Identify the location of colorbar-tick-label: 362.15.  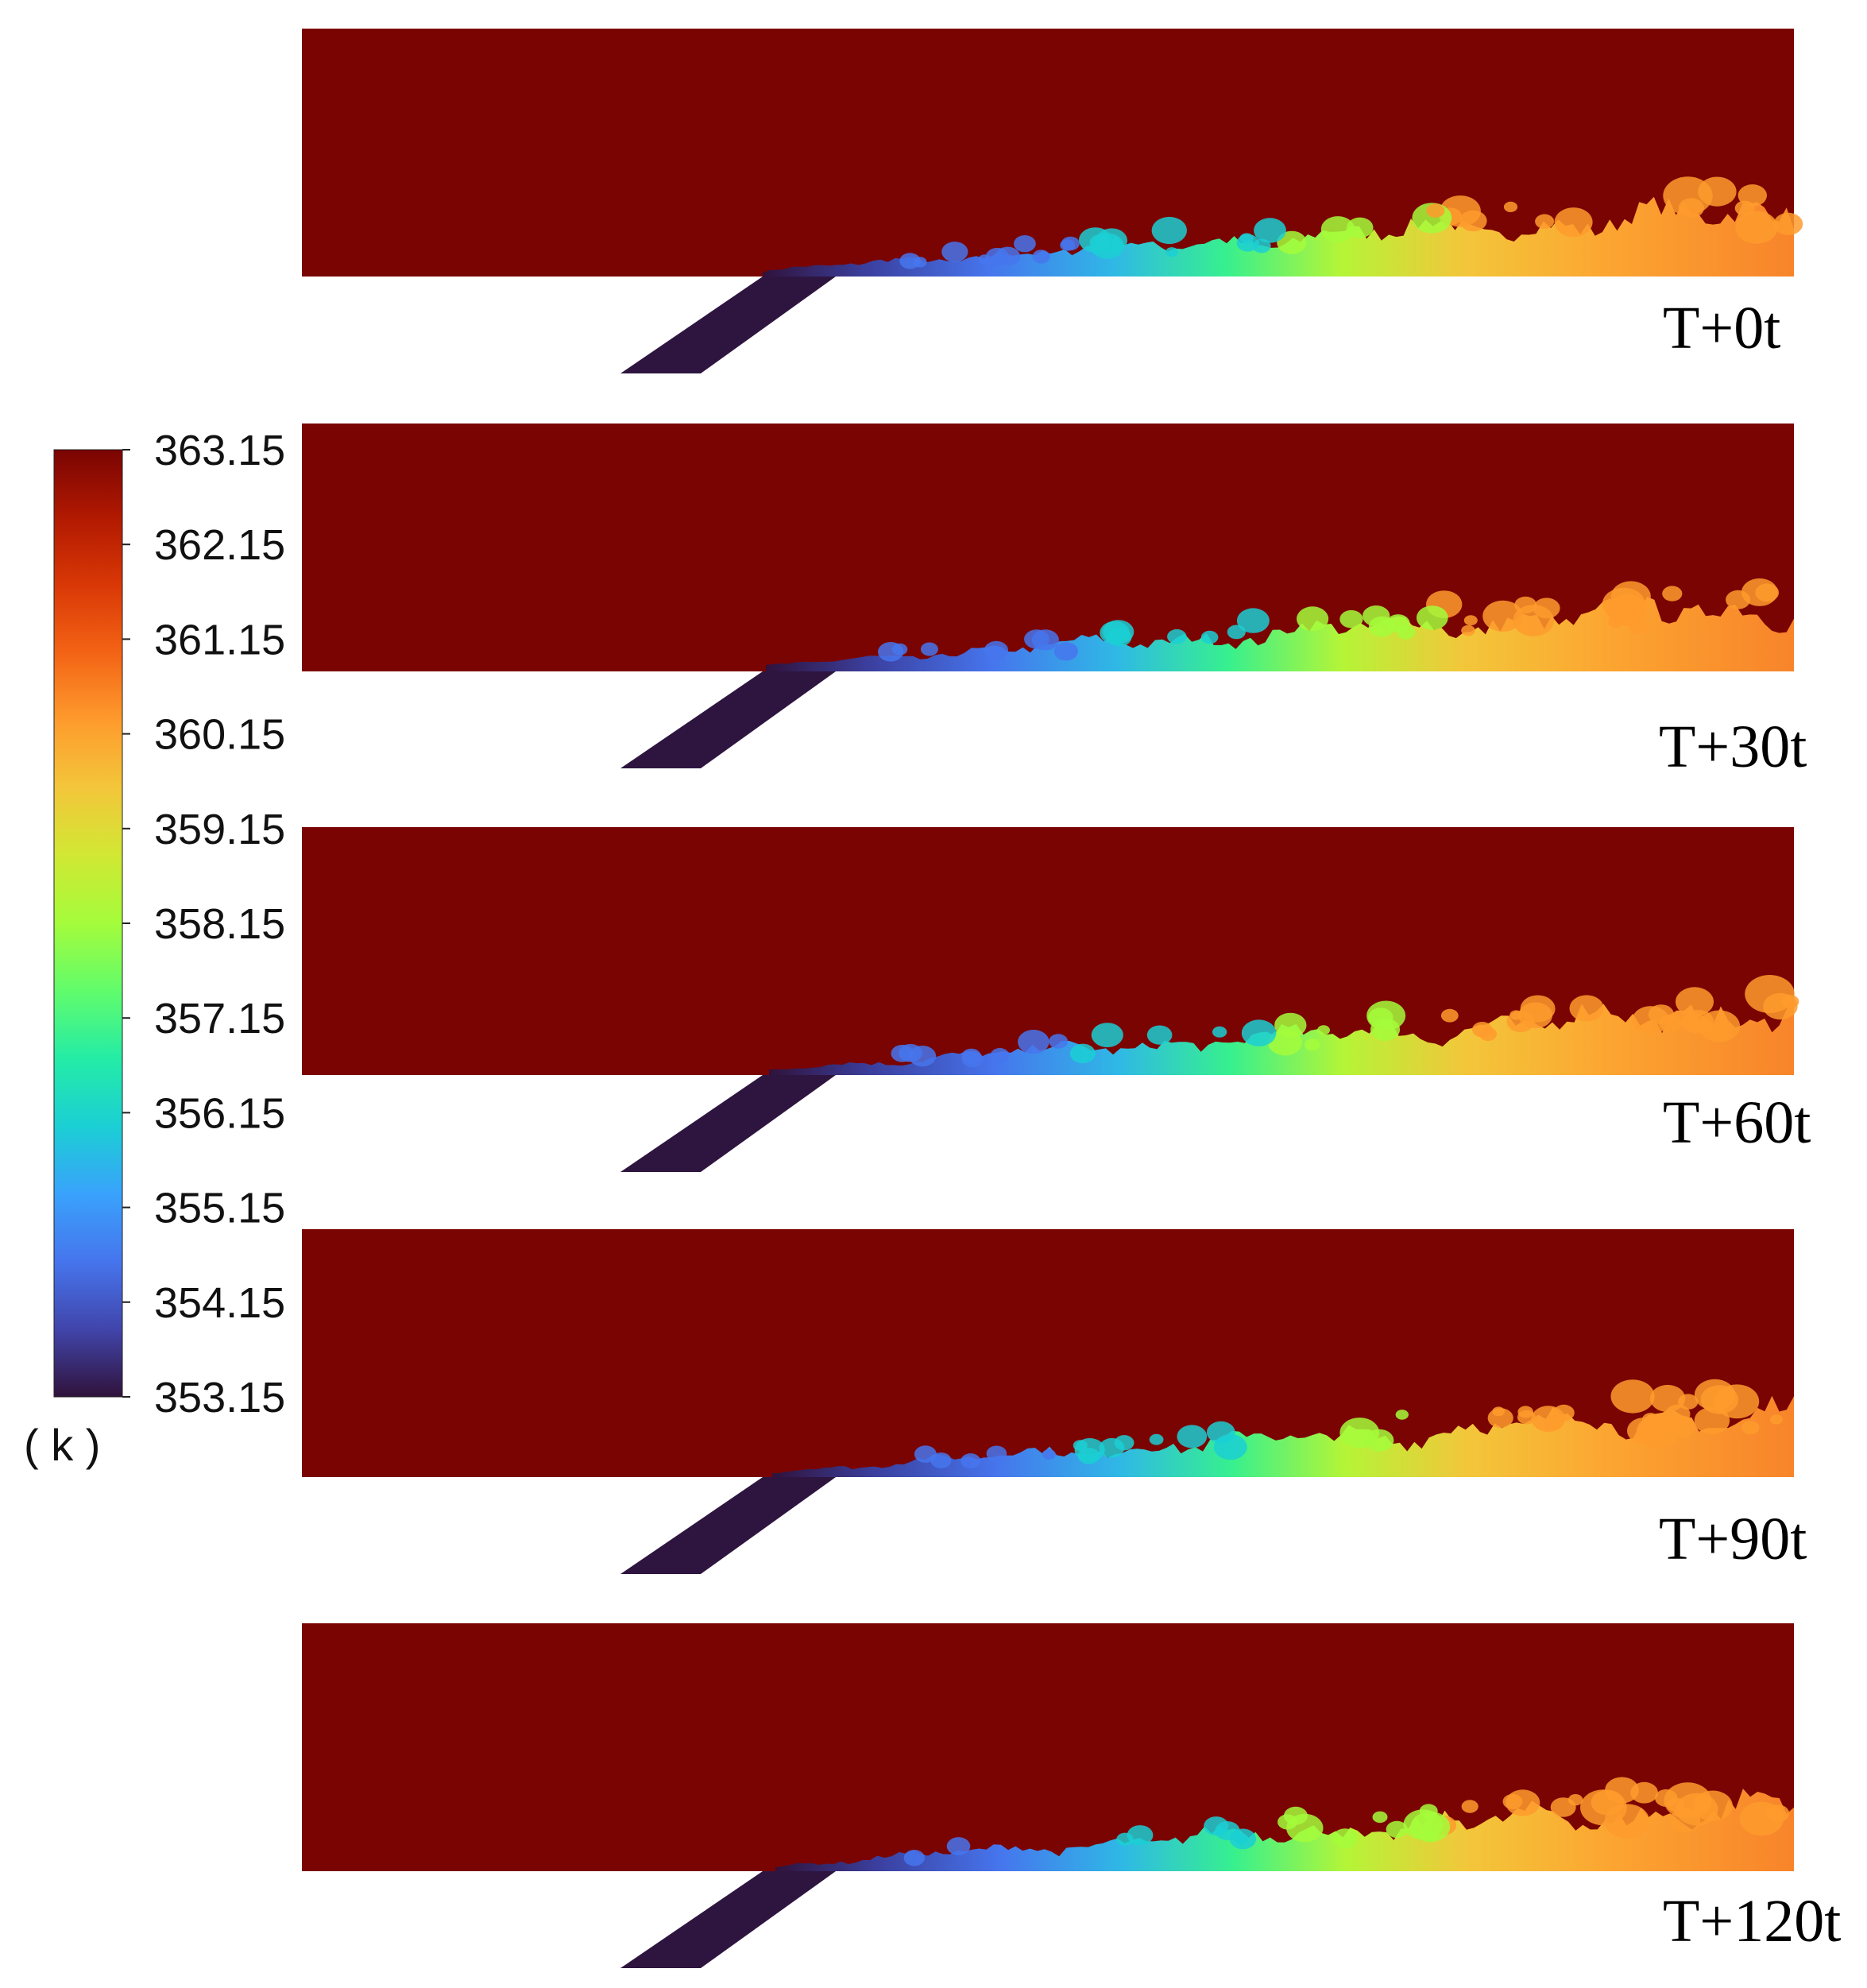
(220, 545).